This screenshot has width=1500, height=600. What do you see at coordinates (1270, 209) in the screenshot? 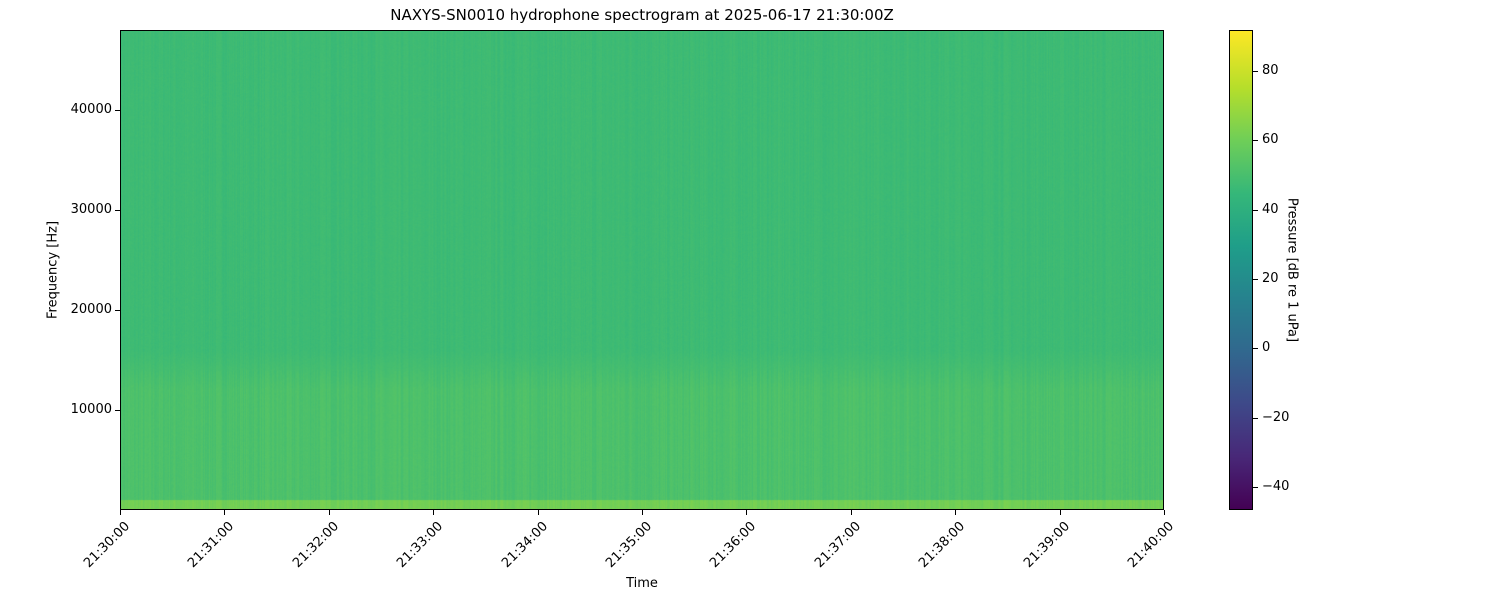
I see `colorbar-tick-label: 40` at bounding box center [1270, 209].